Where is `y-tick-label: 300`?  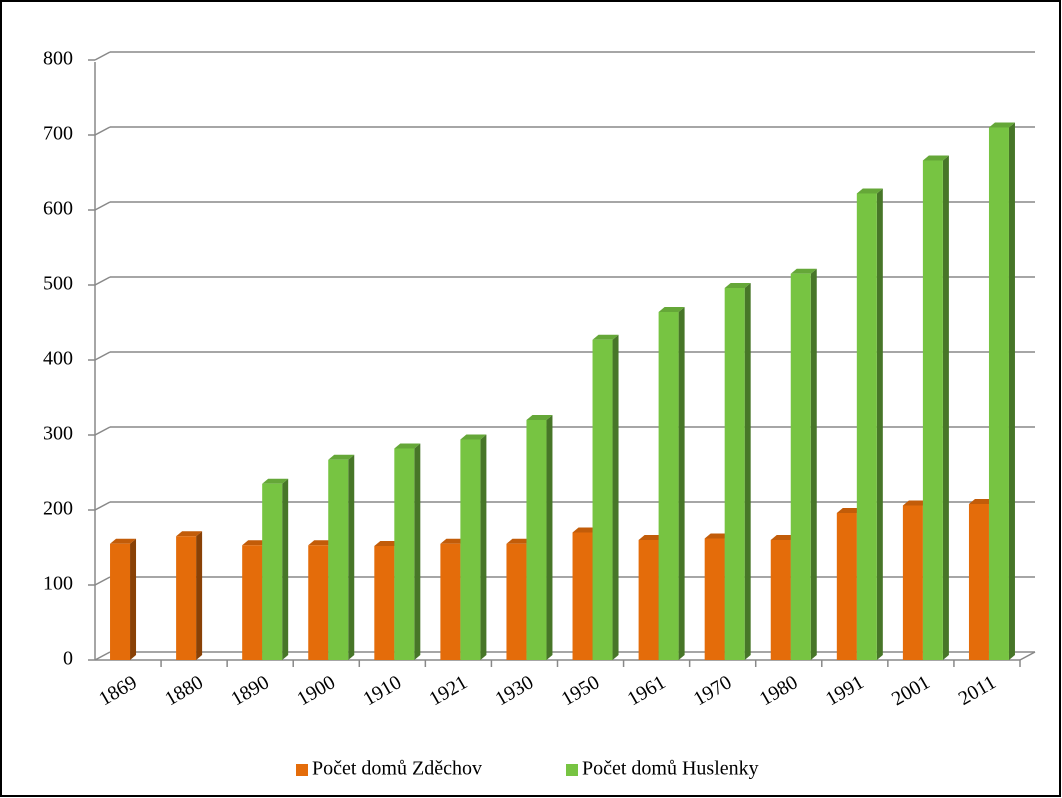
y-tick-label: 300 is located at coordinates (58, 434).